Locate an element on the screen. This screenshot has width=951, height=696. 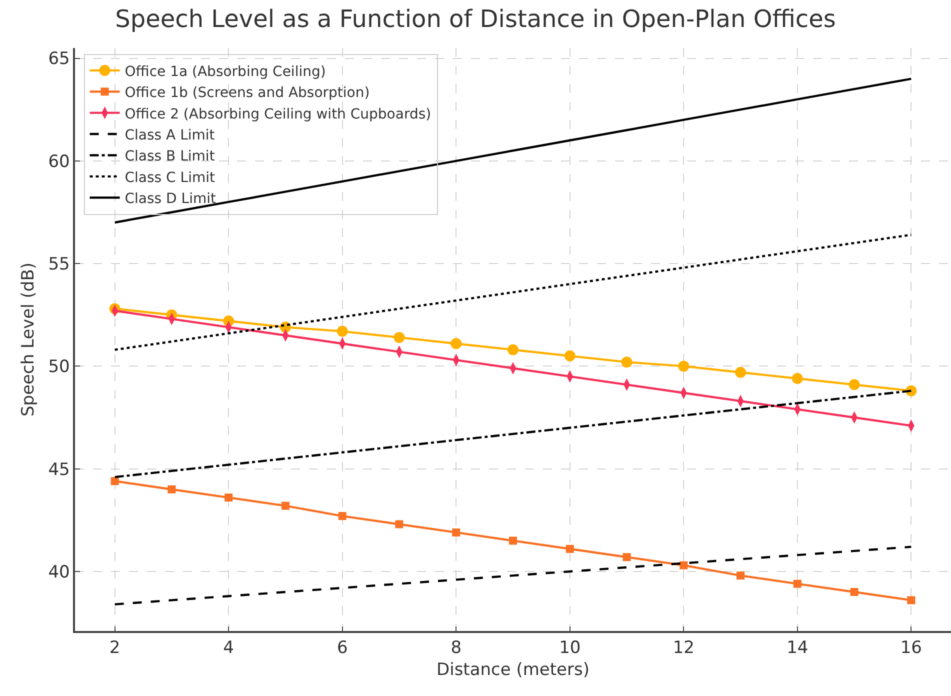
x-tick-label: 12 is located at coordinates (683, 648).